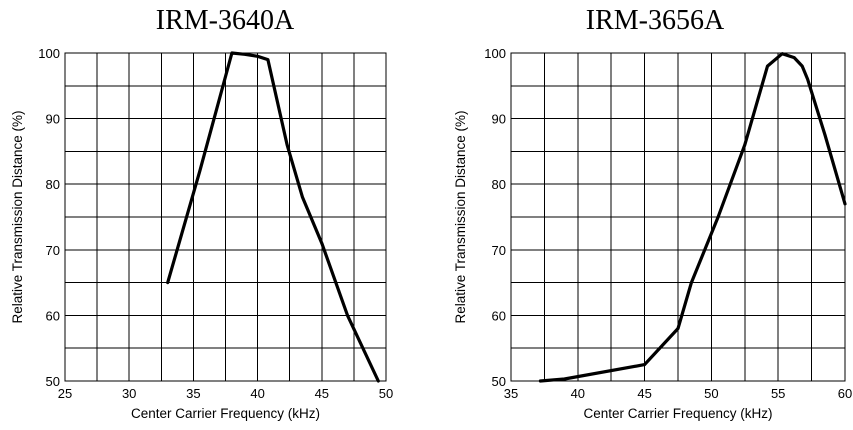 This screenshot has width=853, height=430. I want to click on chart-1-x-axis-label: Center Carrier Frequency (kHz), so click(225, 413).